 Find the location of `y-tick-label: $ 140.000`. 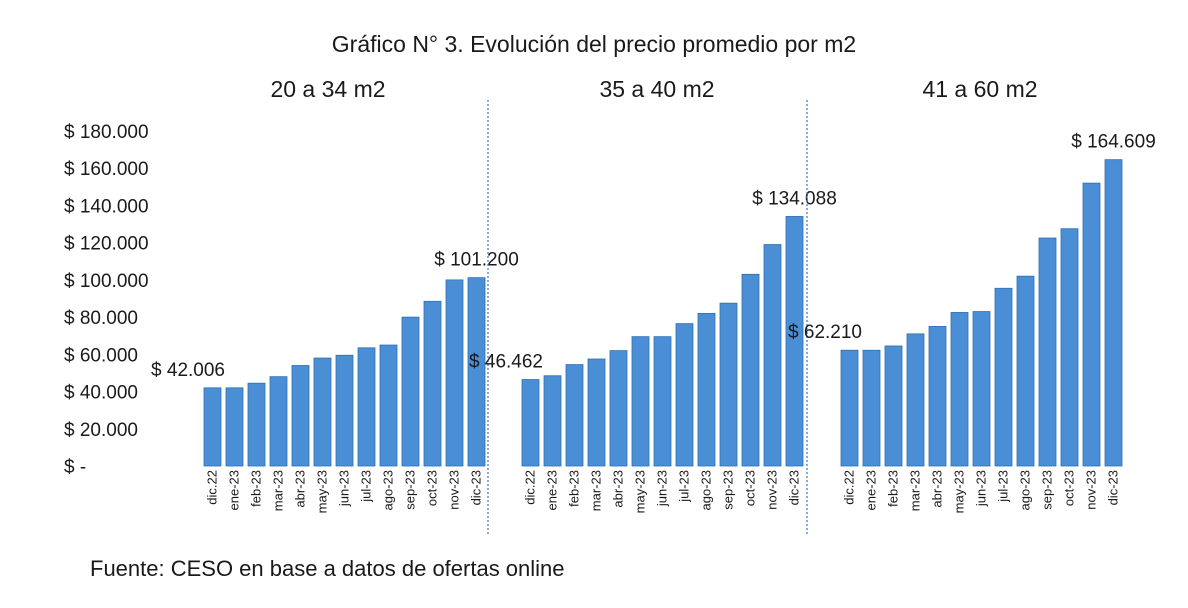

y-tick-label: $ 140.000 is located at coordinates (106, 206).